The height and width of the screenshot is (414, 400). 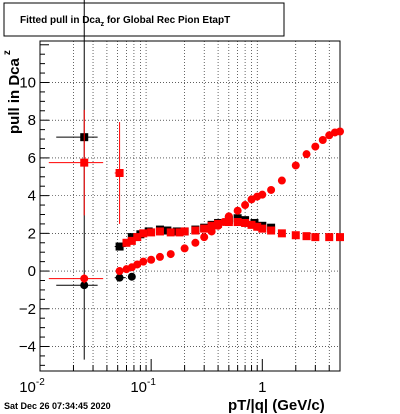 I want to click on x-tick-label: 10⁻¹, so click(x=143, y=386).